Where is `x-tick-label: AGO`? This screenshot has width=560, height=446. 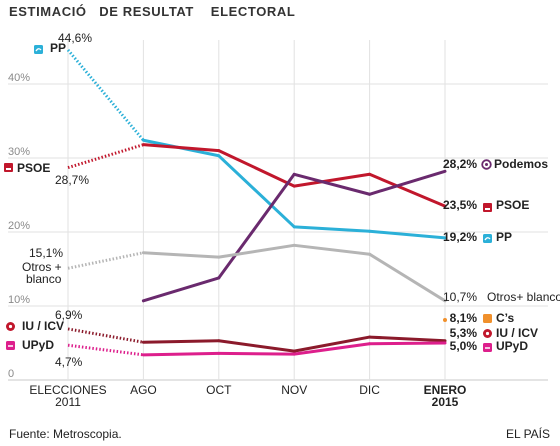
x-tick-label: AGO is located at coordinates (143, 390).